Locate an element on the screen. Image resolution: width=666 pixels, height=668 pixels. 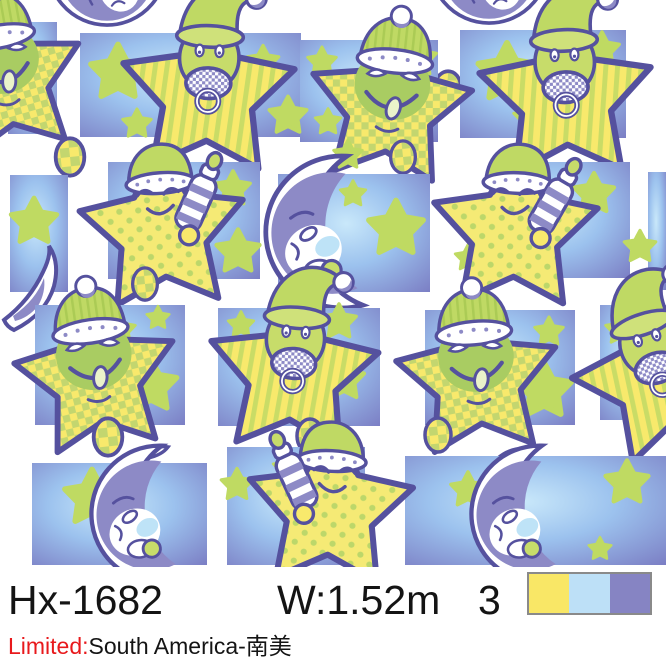
colorway-swatches is located at coordinates (589, 593).